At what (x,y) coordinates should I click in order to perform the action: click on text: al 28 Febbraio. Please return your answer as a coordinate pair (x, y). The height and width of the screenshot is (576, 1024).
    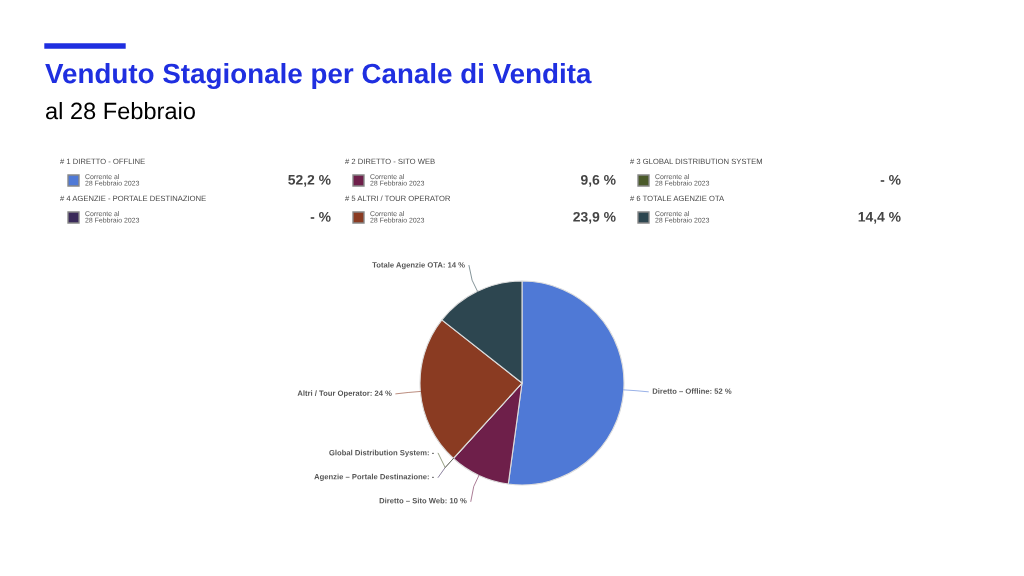
    Looking at the image, I should click on (120, 111).